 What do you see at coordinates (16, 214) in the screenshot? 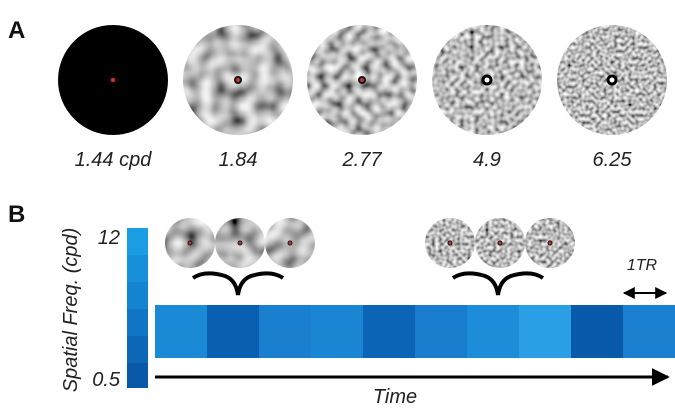
I see `panel-label: B` at bounding box center [16, 214].